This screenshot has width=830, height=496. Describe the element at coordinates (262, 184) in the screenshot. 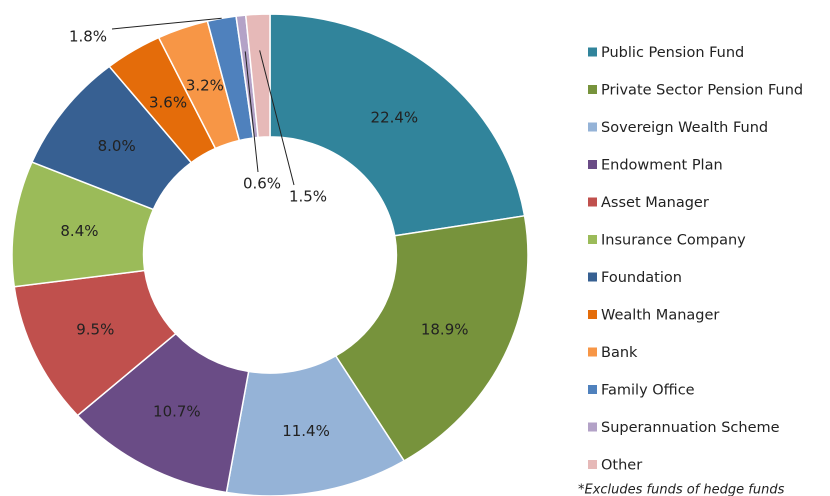

I see `data-label: 0.6%` at that location.